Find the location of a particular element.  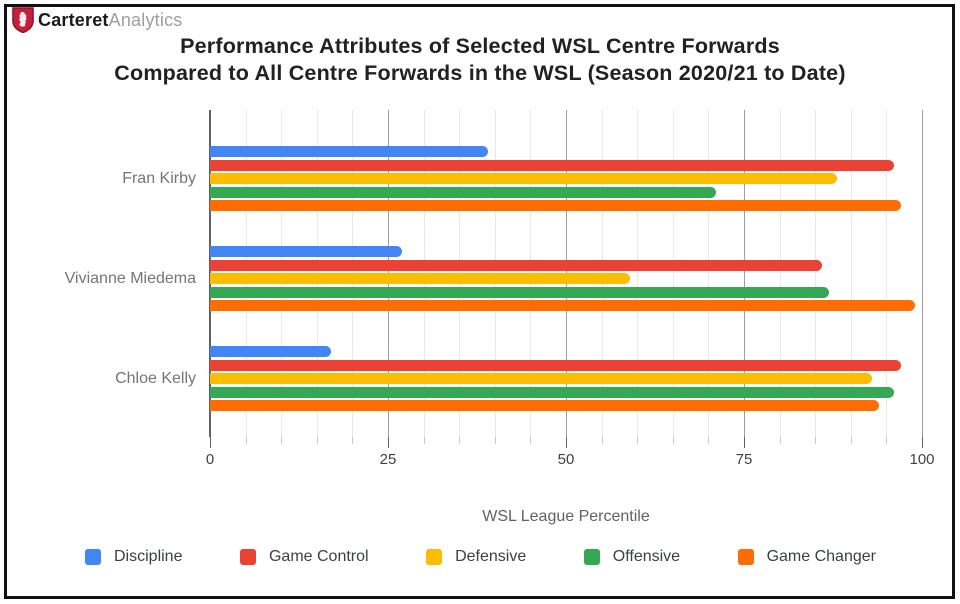

brand-name: Carteret is located at coordinates (73, 19).